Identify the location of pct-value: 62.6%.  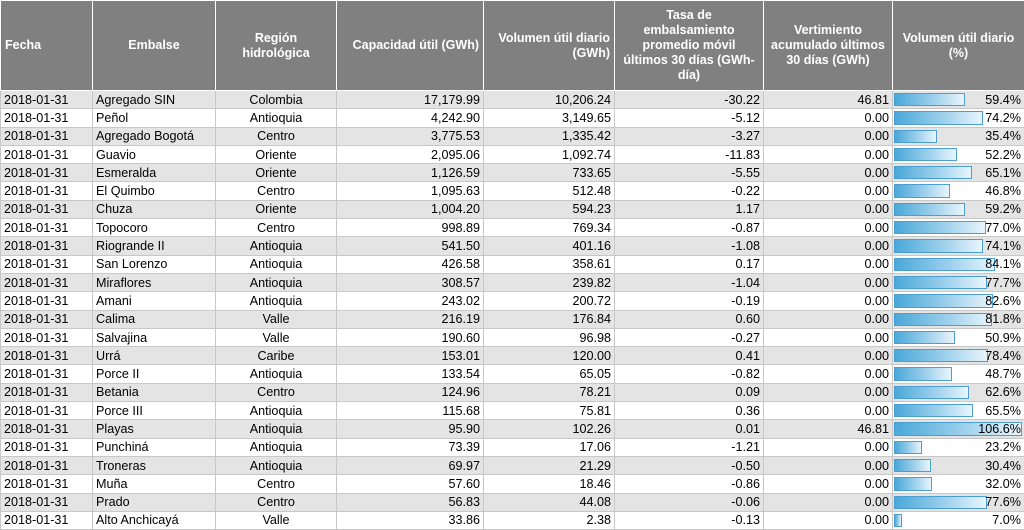
(958, 392).